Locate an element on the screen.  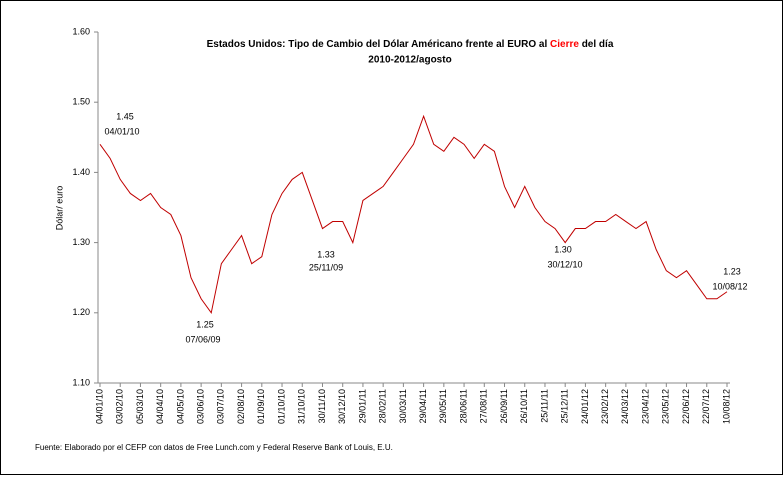
y-tick-label: 1.60 is located at coordinates (81, 31).